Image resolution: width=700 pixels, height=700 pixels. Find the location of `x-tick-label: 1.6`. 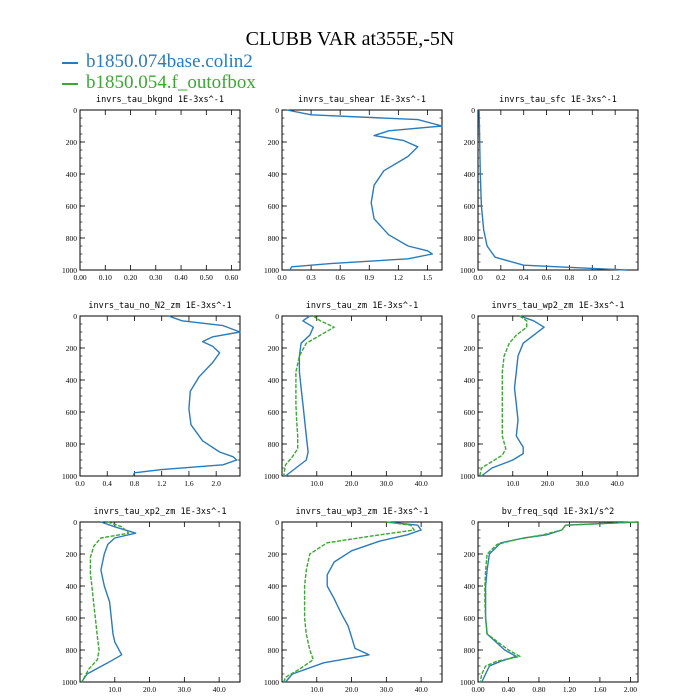

x-tick-label: 1.6 is located at coordinates (189, 483).